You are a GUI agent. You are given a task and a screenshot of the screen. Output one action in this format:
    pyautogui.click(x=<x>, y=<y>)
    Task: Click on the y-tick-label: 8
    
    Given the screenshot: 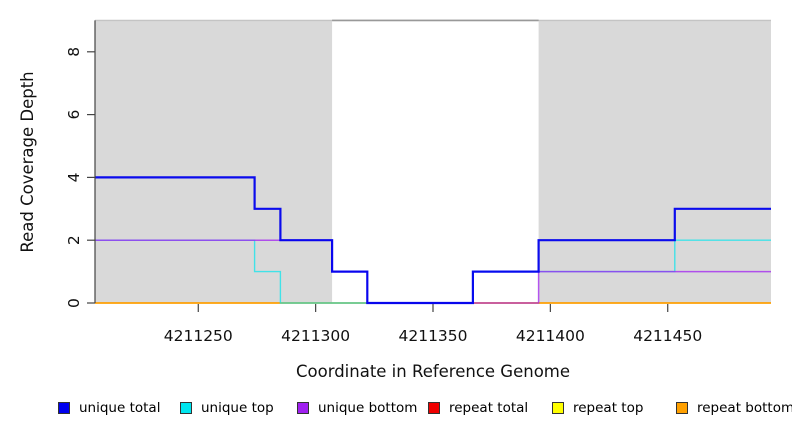 What is the action you would take?
    pyautogui.click(x=74, y=52)
    